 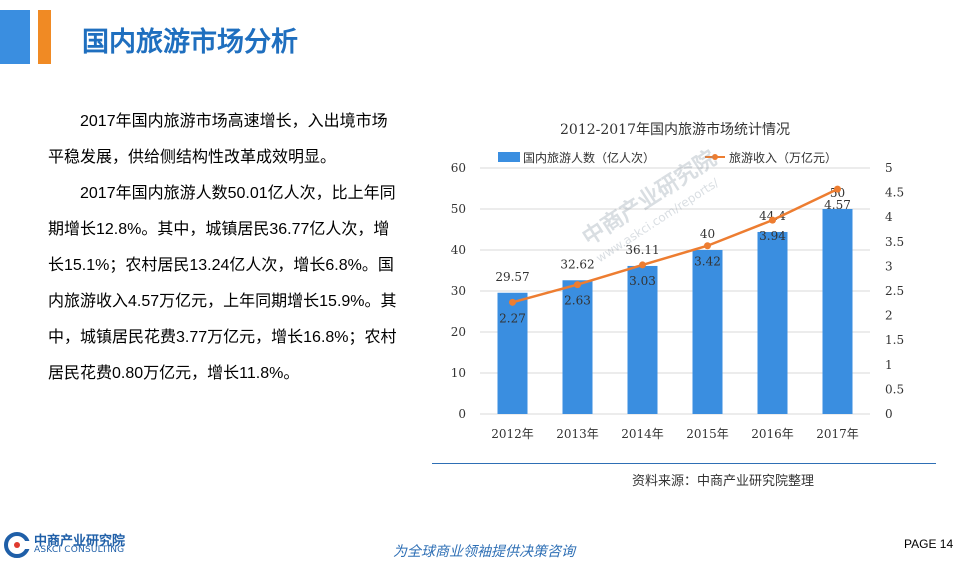 I want to click on line-value-label: 2.27, so click(x=512, y=318).